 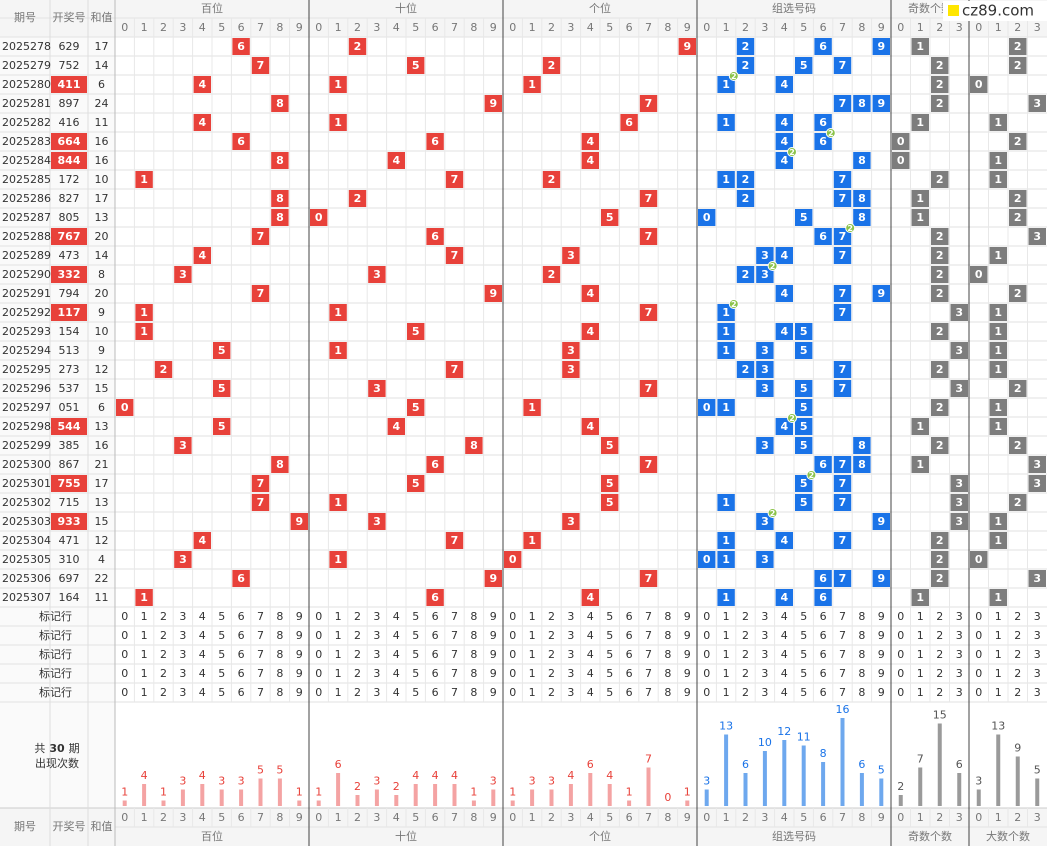 What do you see at coordinates (102, 103) in the screenshot?
I see `sum: 24` at bounding box center [102, 103].